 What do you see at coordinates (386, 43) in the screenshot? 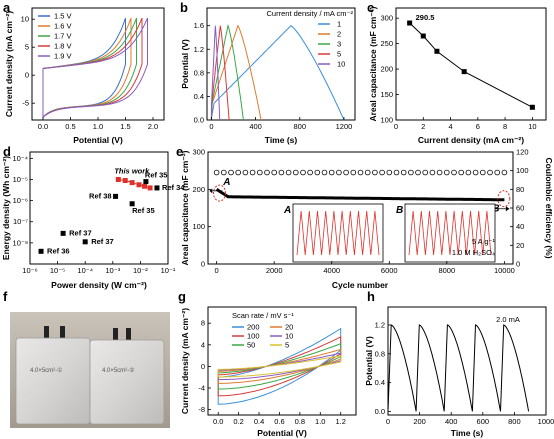
I see `pc-ytick-label: 250` at bounding box center [386, 43].